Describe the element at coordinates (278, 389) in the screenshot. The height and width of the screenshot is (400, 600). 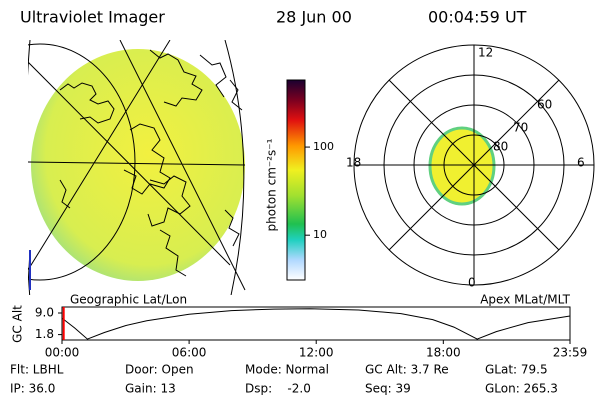
I see `status-field: Dsp: -2.0` at that location.